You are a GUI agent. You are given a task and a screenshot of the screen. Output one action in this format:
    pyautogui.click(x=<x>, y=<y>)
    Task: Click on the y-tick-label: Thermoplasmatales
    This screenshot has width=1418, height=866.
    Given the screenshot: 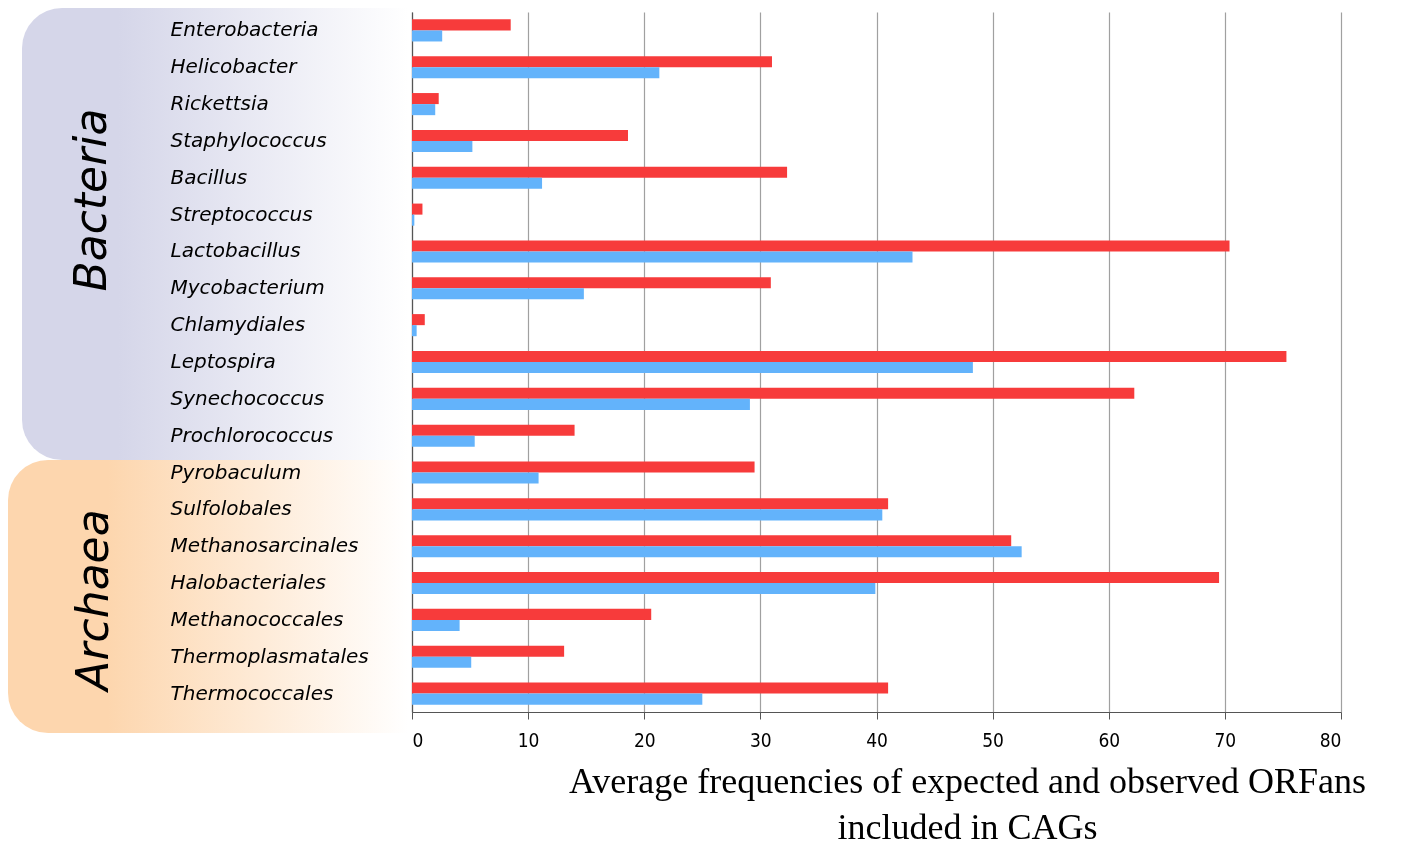 What is the action you would take?
    pyautogui.click(x=269, y=655)
    